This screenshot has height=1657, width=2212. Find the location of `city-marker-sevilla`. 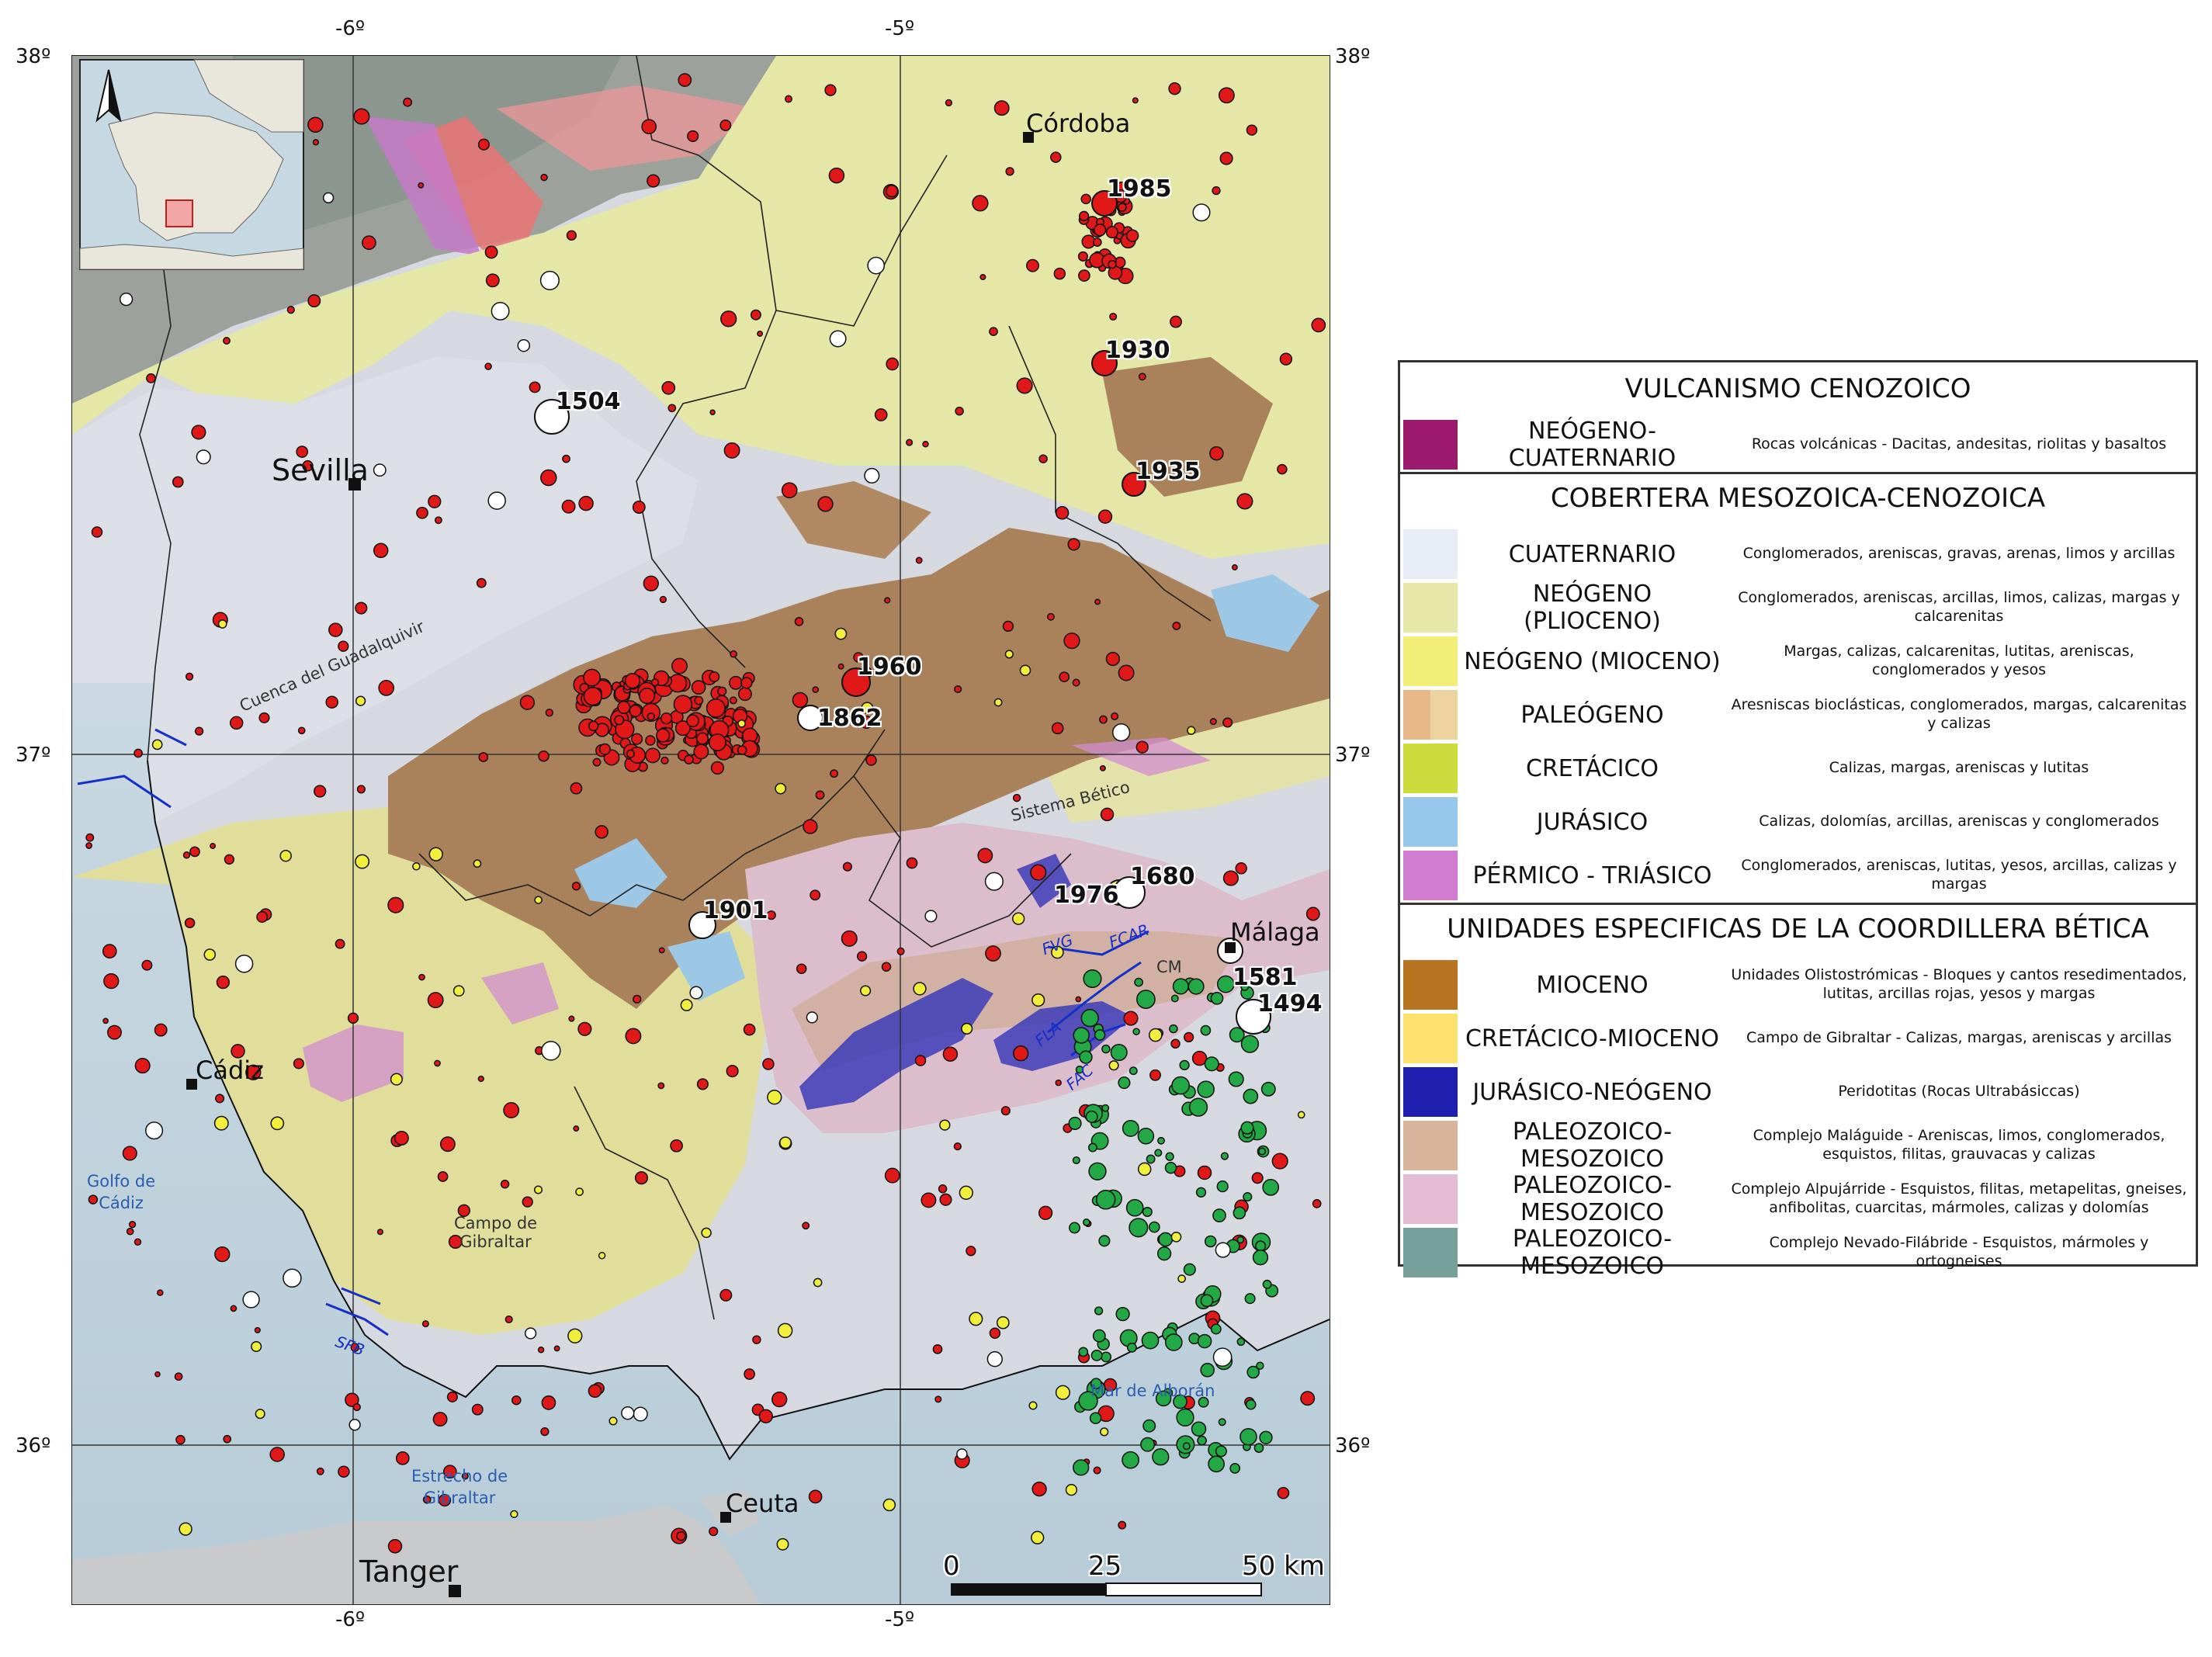

city-marker-sevilla is located at coordinates (354, 485).